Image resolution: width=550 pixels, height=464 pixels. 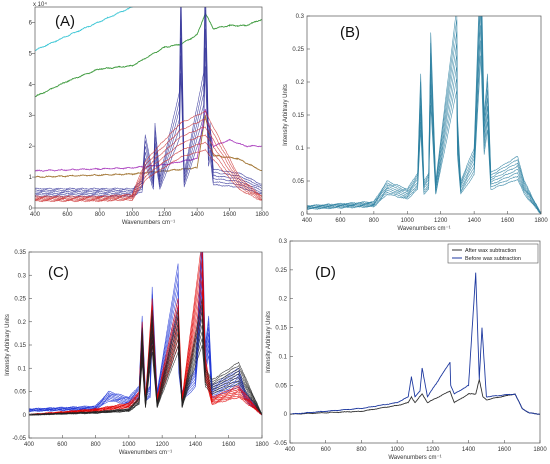 I want to click on legend-entry: After wax subtraction, so click(x=490, y=251).